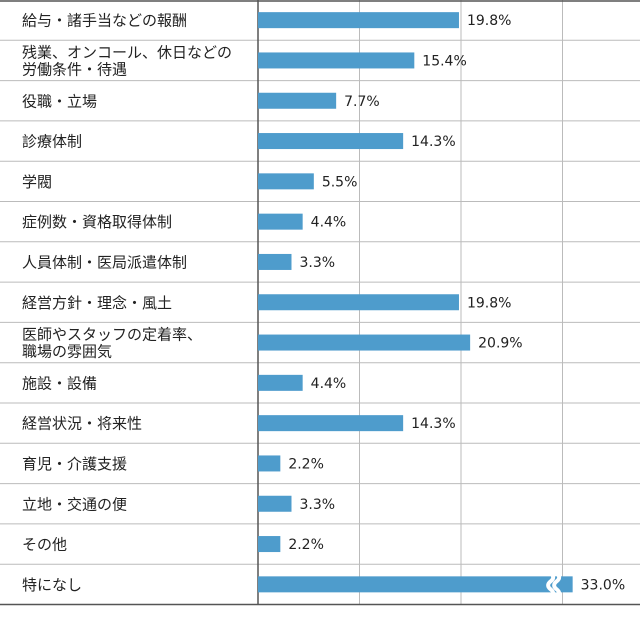 The width and height of the screenshot is (640, 628). What do you see at coordinates (74, 69) in the screenshot?
I see `category-label: 労働条件・待遇` at bounding box center [74, 69].